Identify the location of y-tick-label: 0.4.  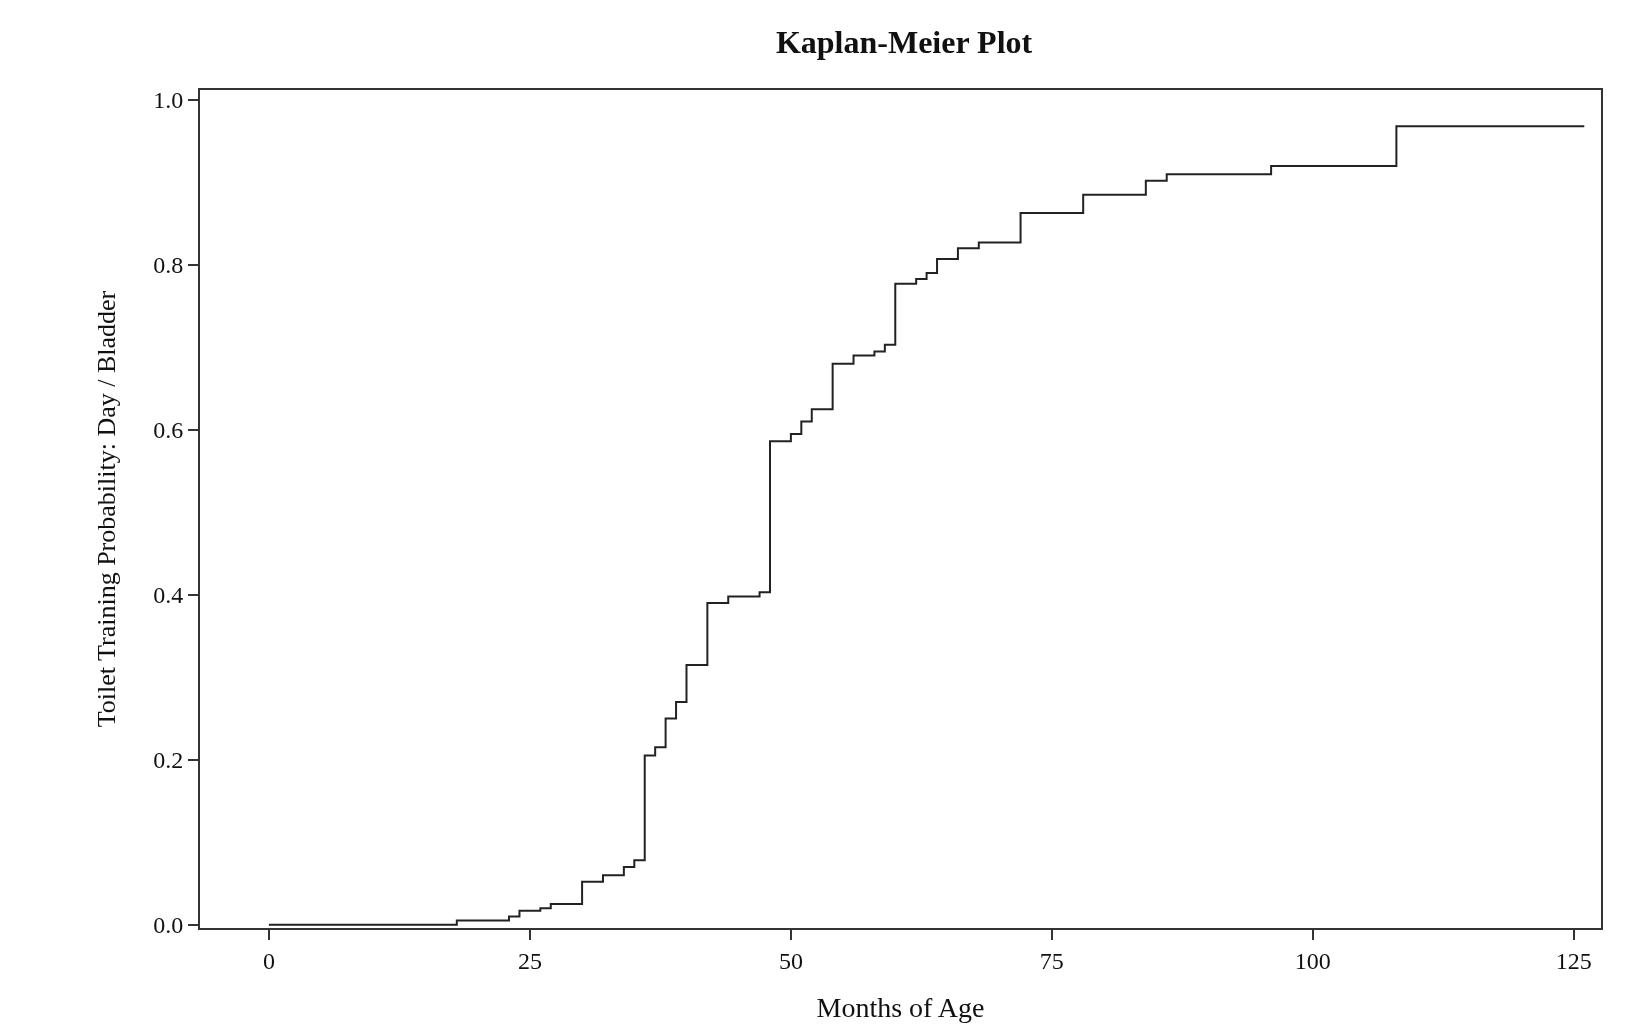
(168, 595).